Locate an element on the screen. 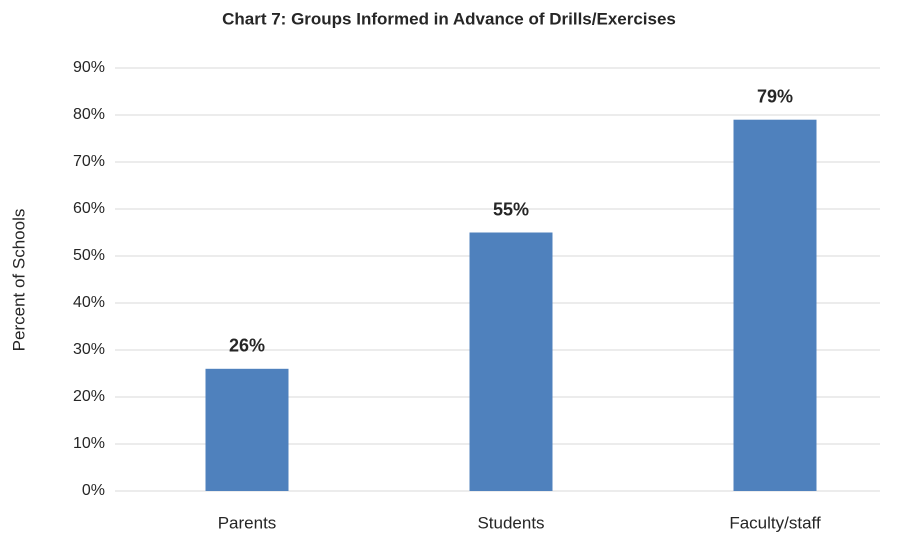 The height and width of the screenshot is (540, 898). x-tick-label: Parents is located at coordinates (247, 522).